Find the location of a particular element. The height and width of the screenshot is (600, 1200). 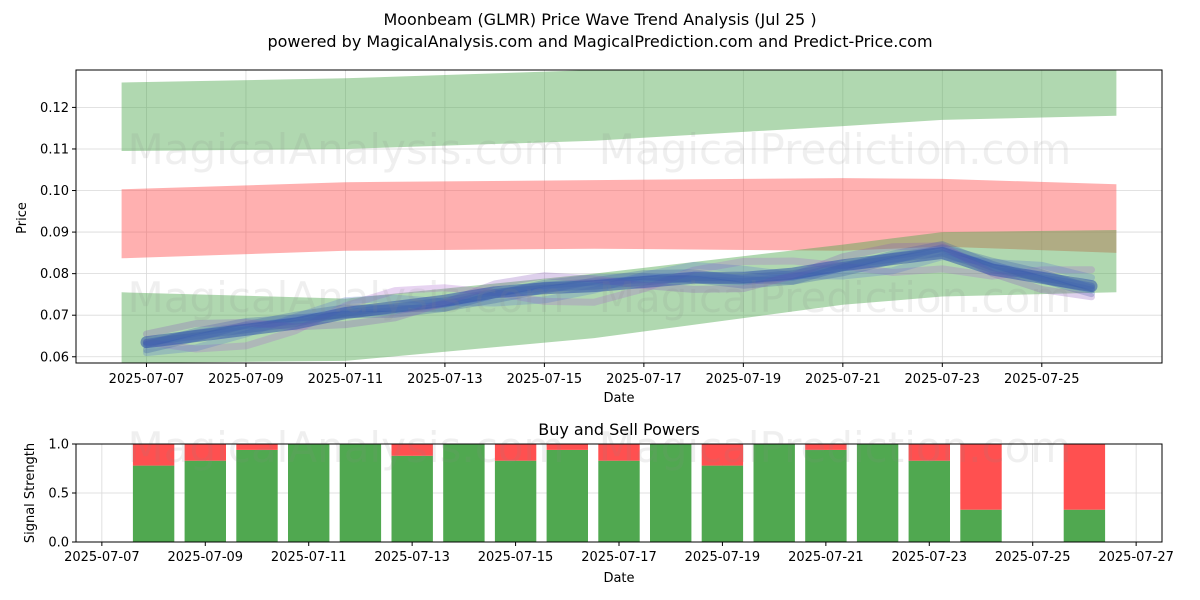

price-y-tick-label: 0.08 is located at coordinates (54, 274).